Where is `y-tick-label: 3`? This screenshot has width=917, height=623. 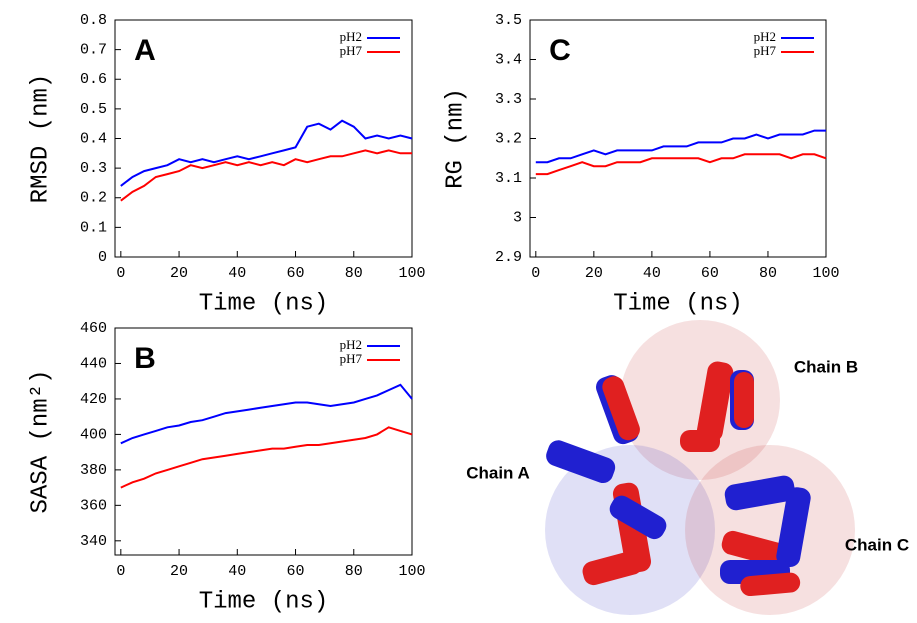 y-tick-label: 3 is located at coordinates (517, 217).